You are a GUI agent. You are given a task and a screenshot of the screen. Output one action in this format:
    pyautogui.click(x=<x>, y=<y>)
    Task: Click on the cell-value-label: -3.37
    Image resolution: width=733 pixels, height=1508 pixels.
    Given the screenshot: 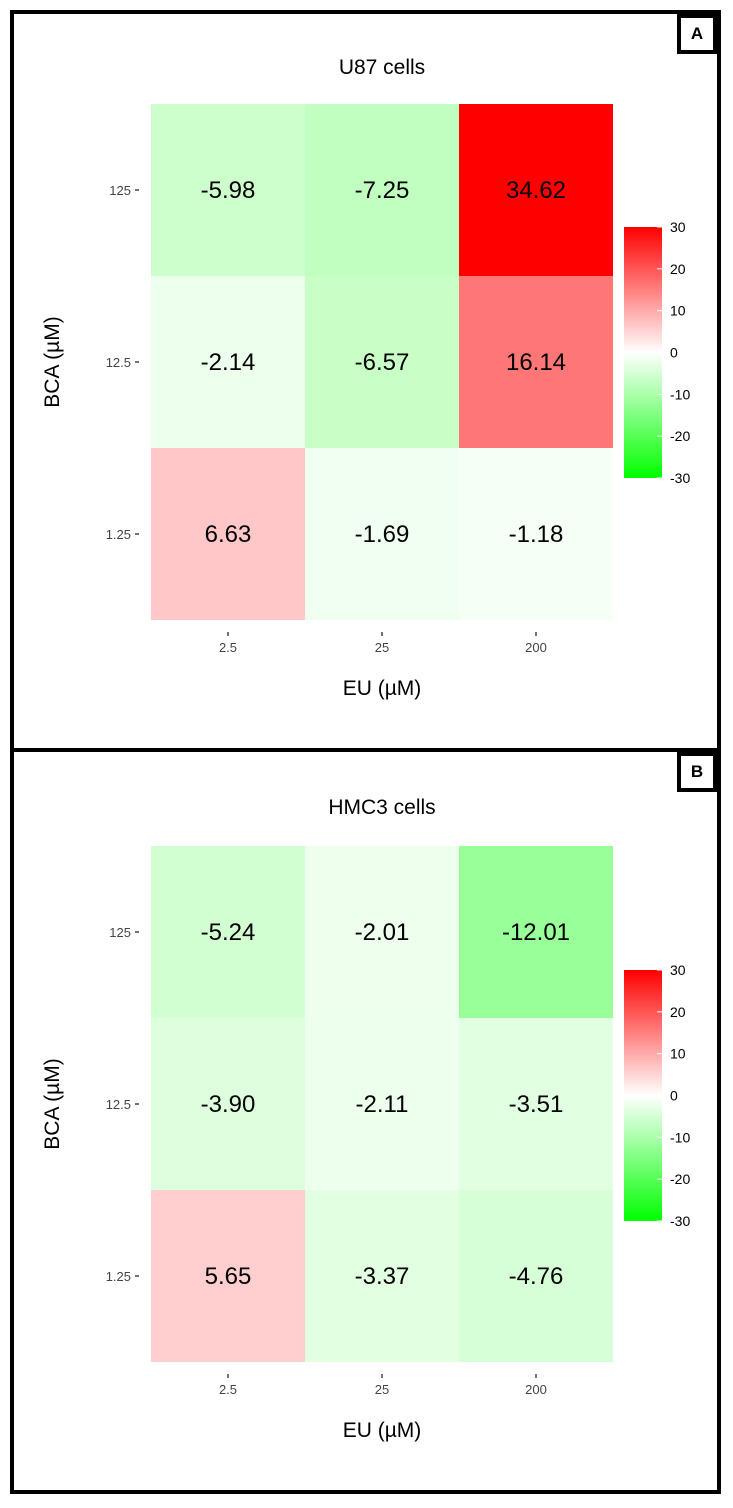 What is the action you would take?
    pyautogui.click(x=382, y=1276)
    